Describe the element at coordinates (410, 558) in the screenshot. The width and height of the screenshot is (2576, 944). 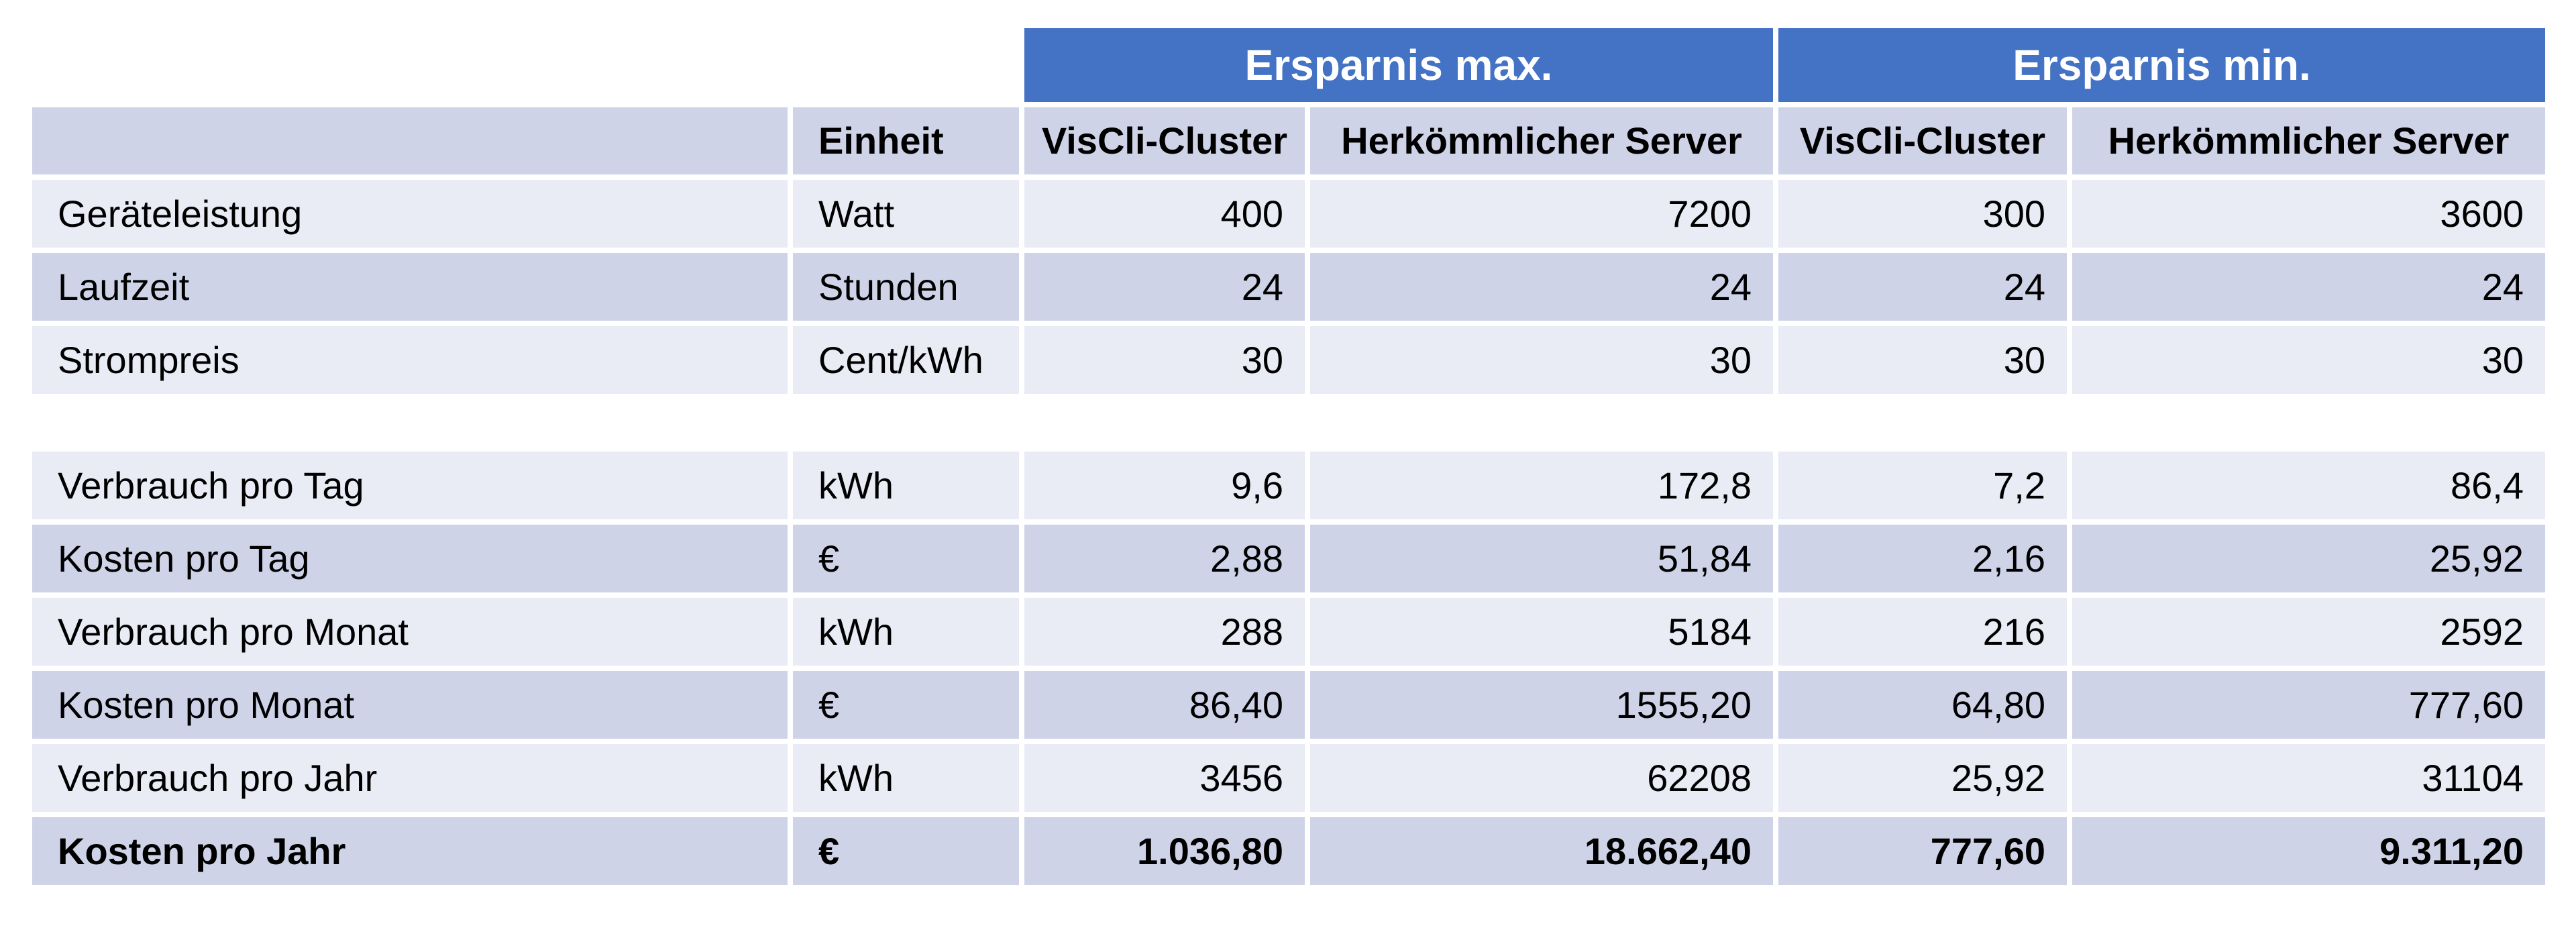
I see `row-label: Kosten pro Tag` at that location.